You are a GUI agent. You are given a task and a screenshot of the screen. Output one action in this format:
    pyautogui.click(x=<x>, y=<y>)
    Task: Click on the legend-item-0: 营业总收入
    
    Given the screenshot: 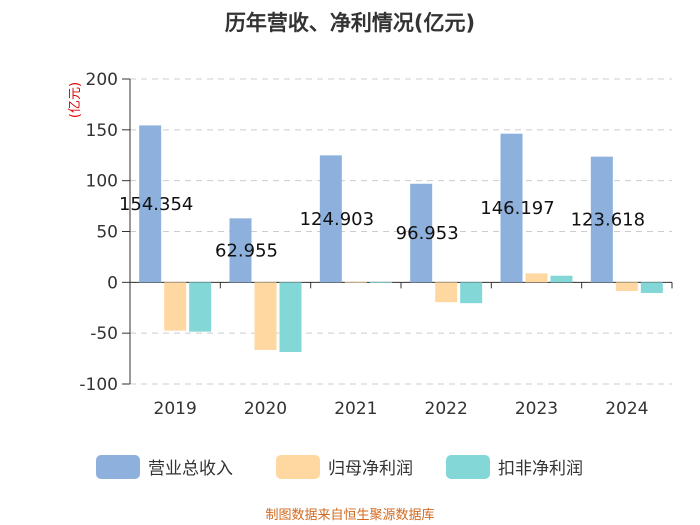 What is the action you would take?
    pyautogui.click(x=164, y=467)
    